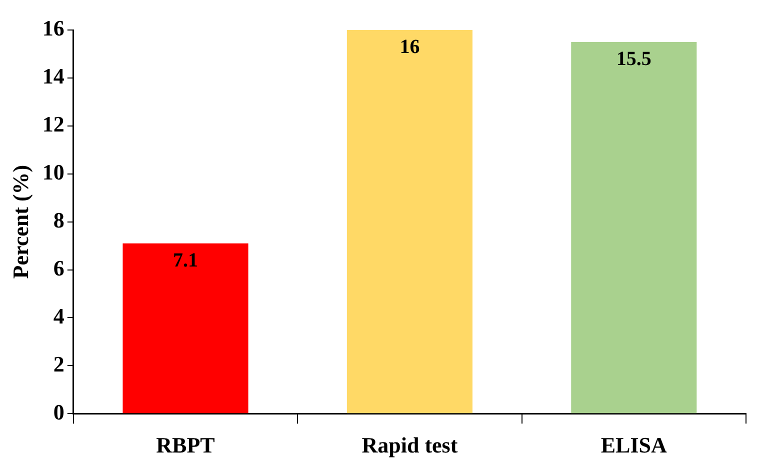  What do you see at coordinates (58, 363) in the screenshot?
I see `y-tick-label: 2` at bounding box center [58, 363].